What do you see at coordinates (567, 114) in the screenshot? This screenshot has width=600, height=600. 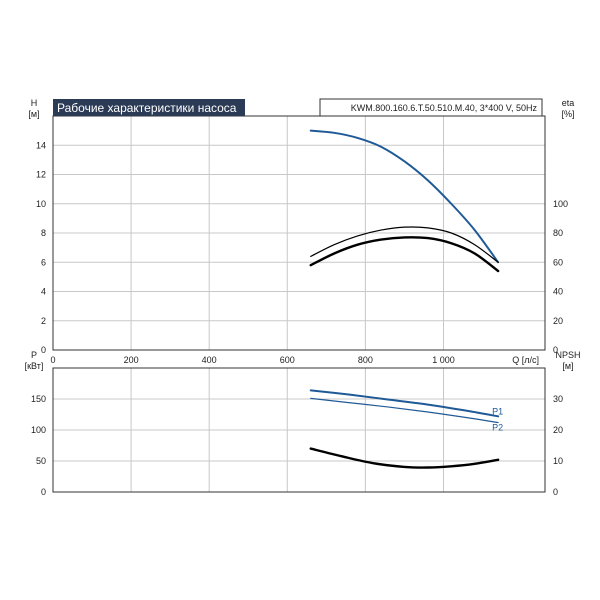 I see `y-right-axis-unit: [%]` at bounding box center [567, 114].